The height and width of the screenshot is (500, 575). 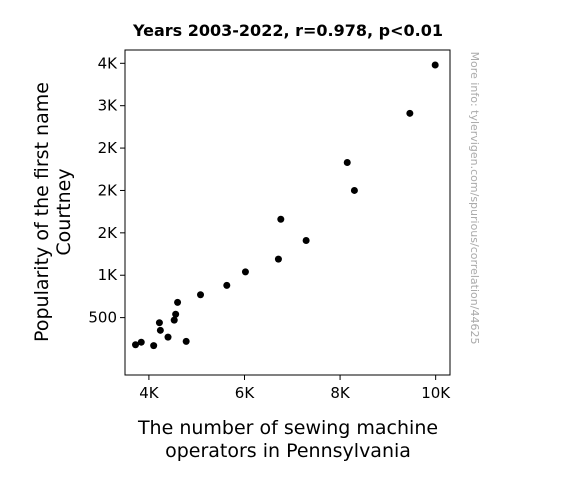 What do you see at coordinates (436, 393) in the screenshot?
I see `x-tick-label: 10K` at bounding box center [436, 393].